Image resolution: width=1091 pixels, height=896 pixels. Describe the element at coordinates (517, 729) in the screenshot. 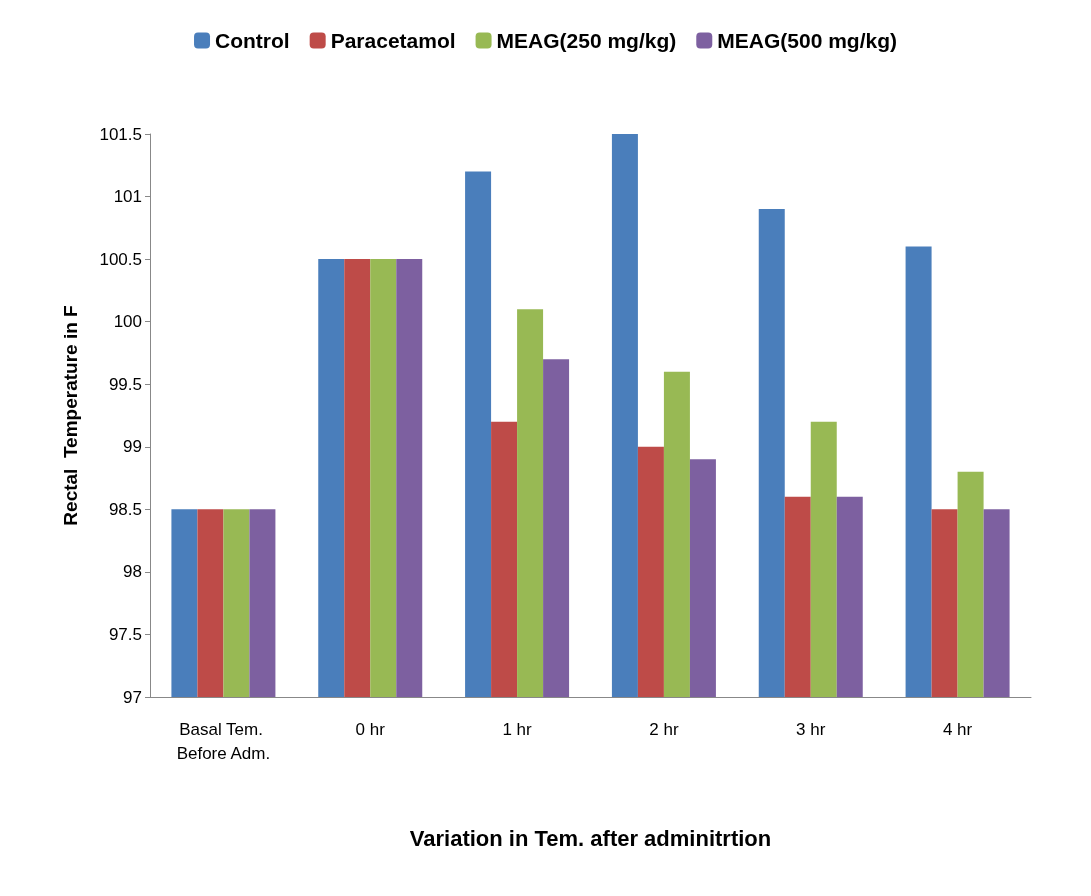

I see `x-tick-label: 1 hr` at that location.